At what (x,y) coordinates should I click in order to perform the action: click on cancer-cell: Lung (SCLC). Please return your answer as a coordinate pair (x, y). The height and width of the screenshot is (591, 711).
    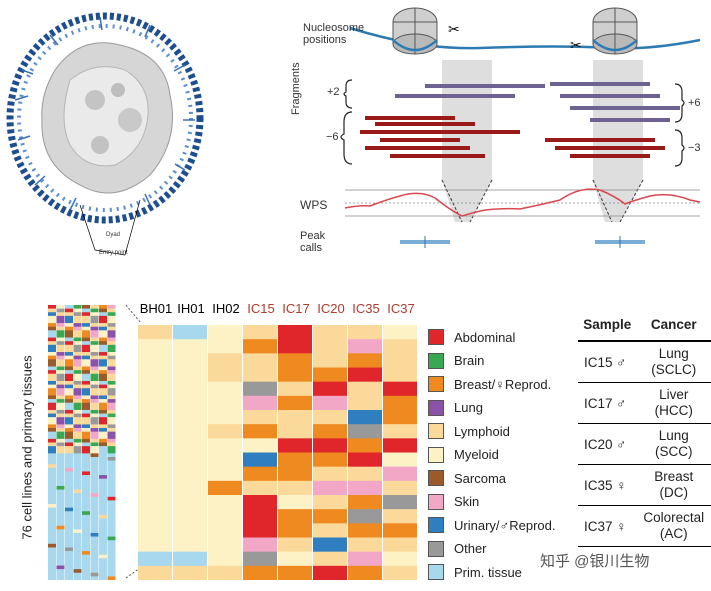
    Looking at the image, I should click on (673, 362).